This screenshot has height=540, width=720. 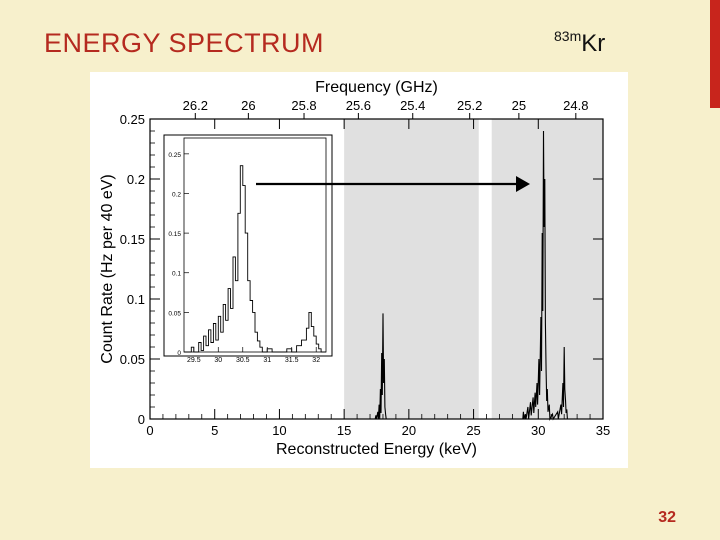 What do you see at coordinates (519, 105) in the screenshot?
I see `top-tick-label: 25` at bounding box center [519, 105].